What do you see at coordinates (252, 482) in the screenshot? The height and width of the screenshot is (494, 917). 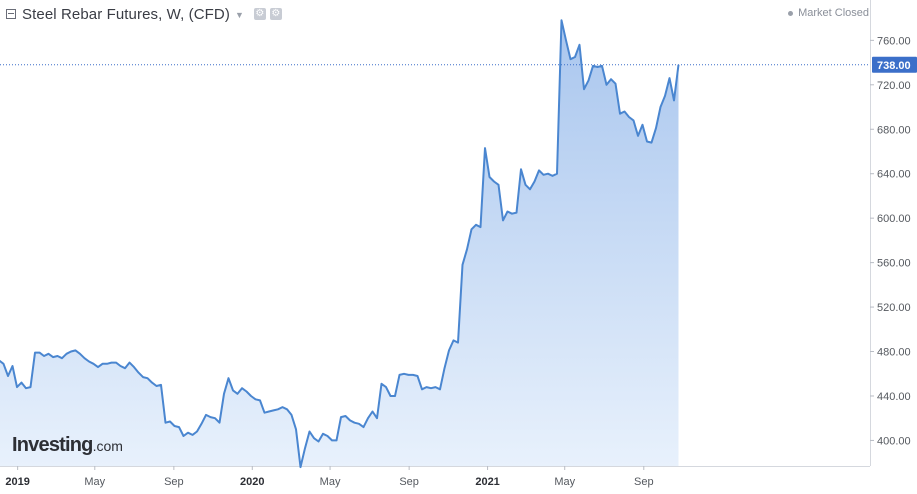 I see `x-tick-label: 2020` at bounding box center [252, 482].